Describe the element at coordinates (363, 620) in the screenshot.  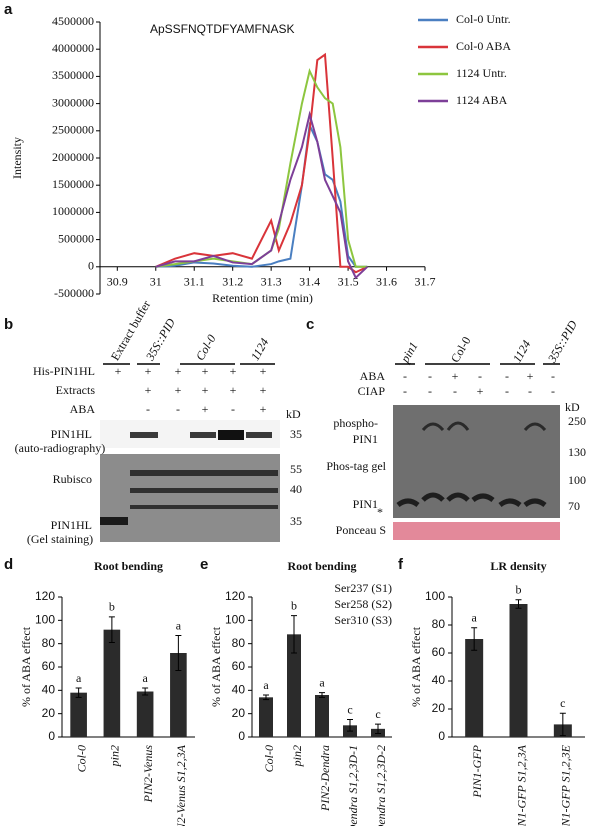
I see `annotation: Ser310 (S3)` at that location.